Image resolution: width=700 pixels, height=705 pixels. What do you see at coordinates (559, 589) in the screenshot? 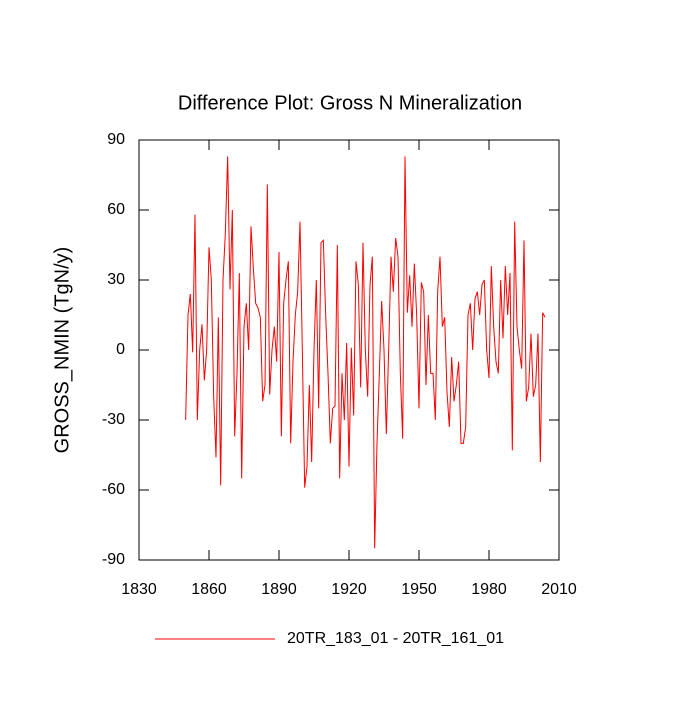
I see `x-tick-label: 2010` at bounding box center [559, 589].